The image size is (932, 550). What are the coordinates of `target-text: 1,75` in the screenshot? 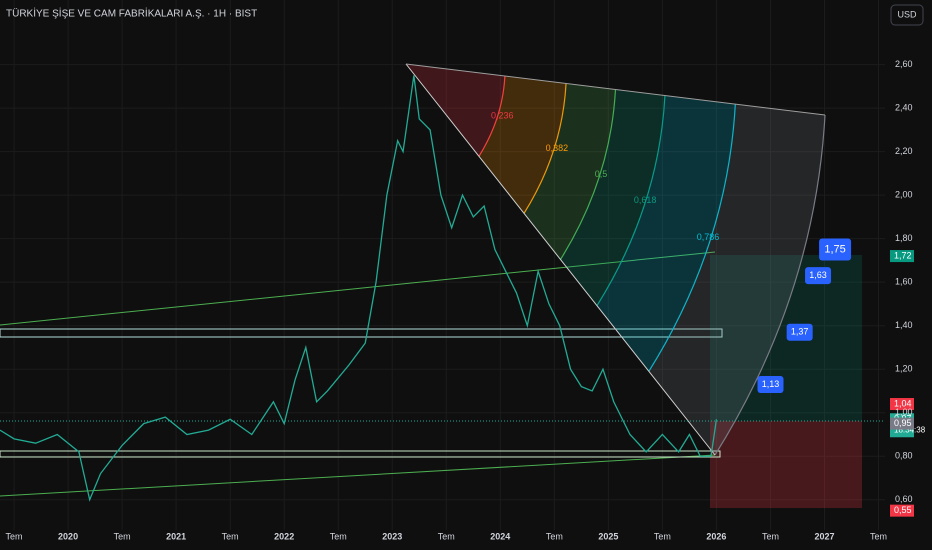 It's located at (834, 249).